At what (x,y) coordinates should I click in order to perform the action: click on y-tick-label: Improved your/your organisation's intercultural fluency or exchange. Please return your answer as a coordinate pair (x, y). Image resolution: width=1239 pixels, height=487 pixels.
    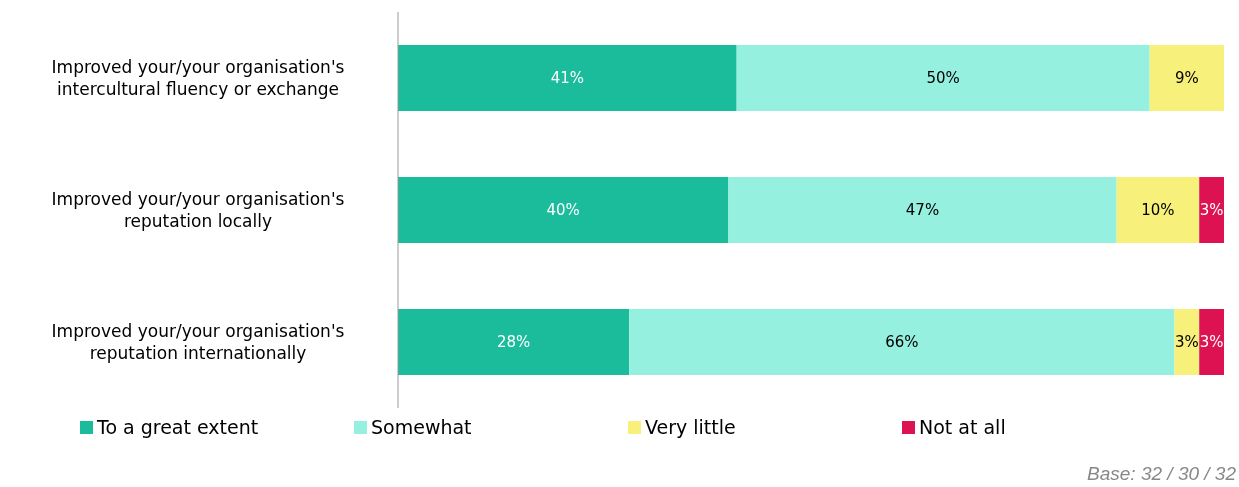
    Looking at the image, I should click on (198, 78).